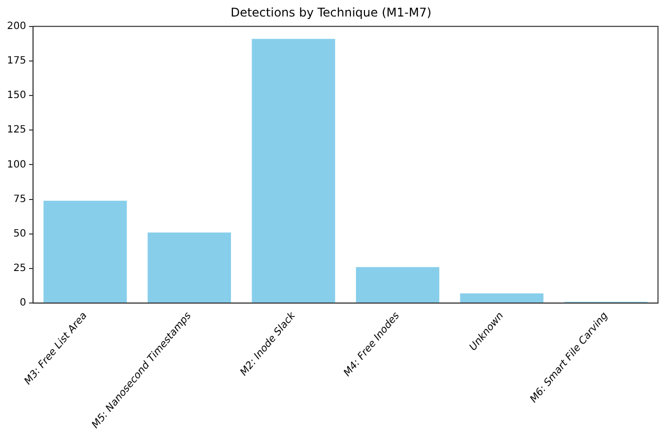 This screenshot has width=660, height=434. Describe the element at coordinates (16, 96) in the screenshot. I see `y-tick-label: 150` at that location.